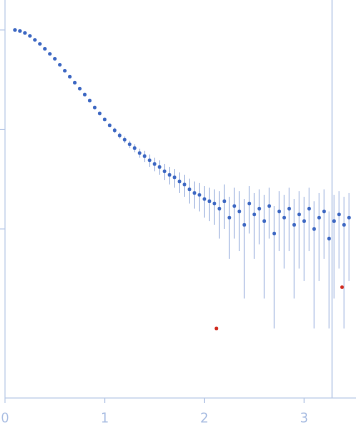 The height and width of the screenshot is (437, 356). Describe the element at coordinates (304, 419) in the screenshot. I see `x-tick-label: 3` at that location.